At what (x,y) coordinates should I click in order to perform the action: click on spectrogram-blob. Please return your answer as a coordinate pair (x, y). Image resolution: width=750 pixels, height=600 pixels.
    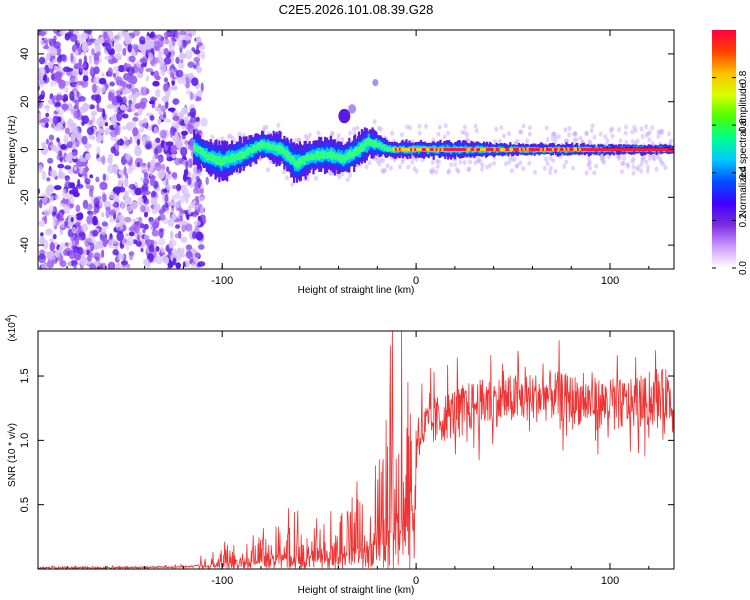
    Looking at the image, I should click on (344, 116).